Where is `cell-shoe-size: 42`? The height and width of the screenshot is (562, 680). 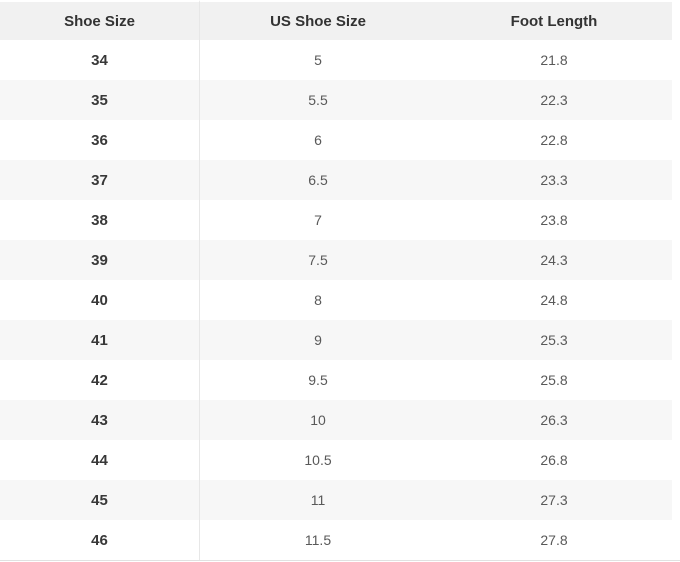 cell-shoe-size: 42 is located at coordinates (100, 380).